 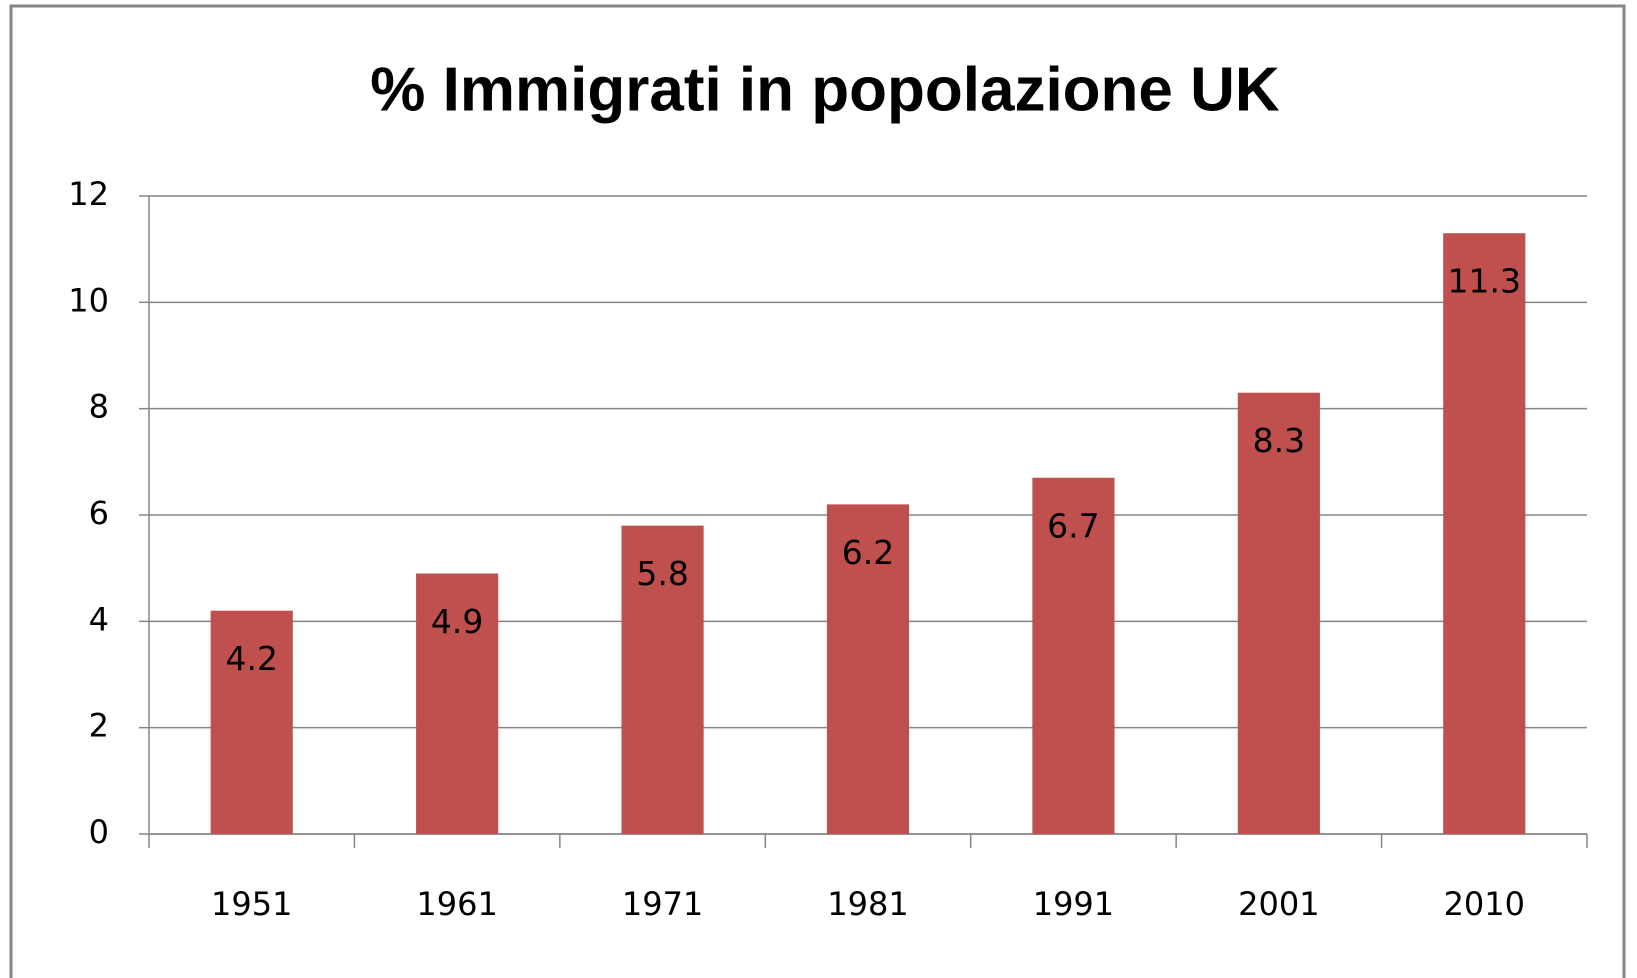 I want to click on data-label: 5.8, so click(x=662, y=573).